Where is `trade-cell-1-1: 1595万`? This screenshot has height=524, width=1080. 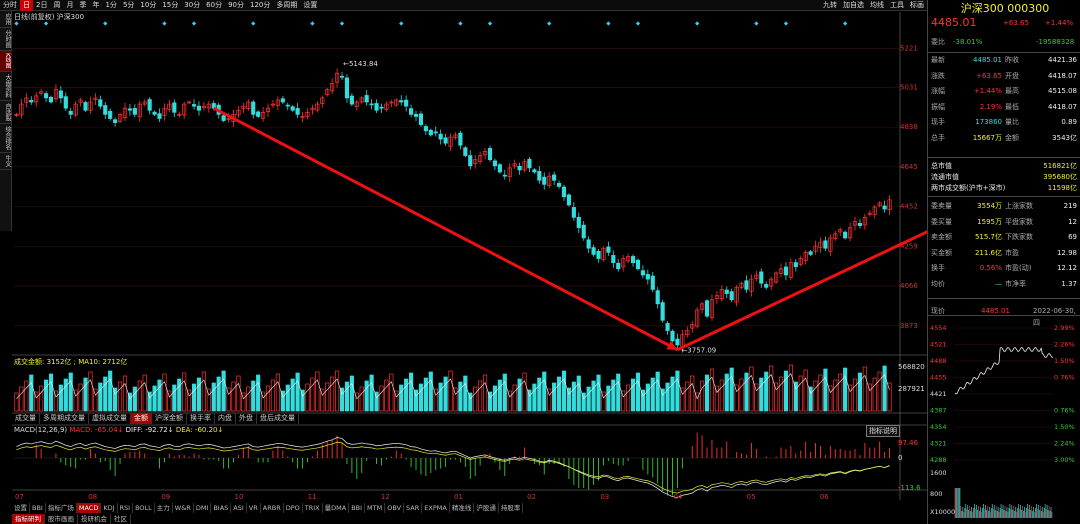 trade-cell-1-1: 1595万 is located at coordinates (989, 221).